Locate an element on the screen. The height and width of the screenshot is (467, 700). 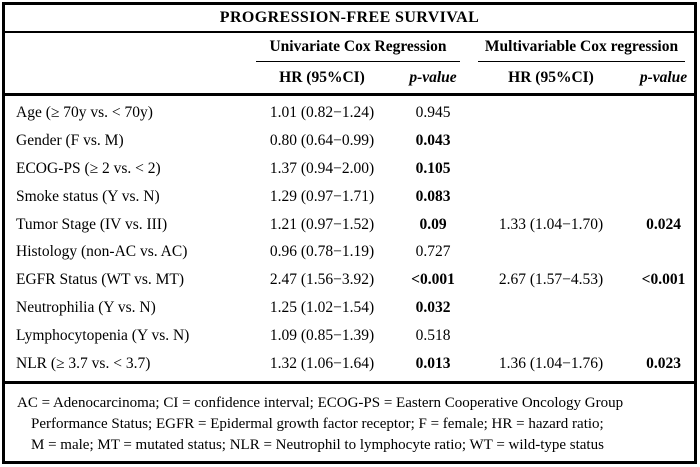
univariate-pvalue-cell: <0.001 is located at coordinates (433, 280).